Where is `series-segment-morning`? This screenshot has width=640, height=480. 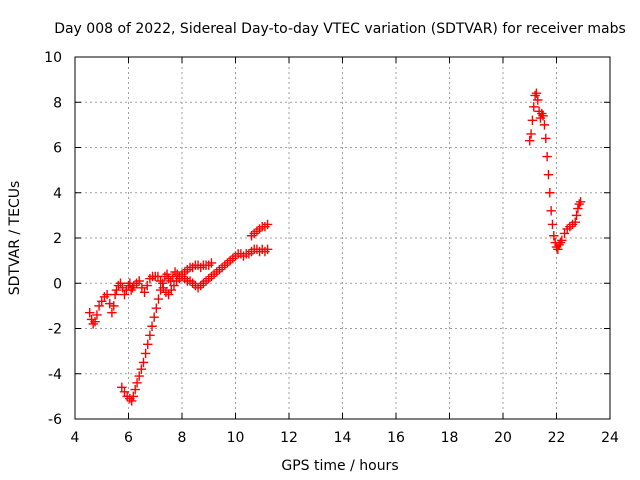 series-segment-morning is located at coordinates (179, 286).